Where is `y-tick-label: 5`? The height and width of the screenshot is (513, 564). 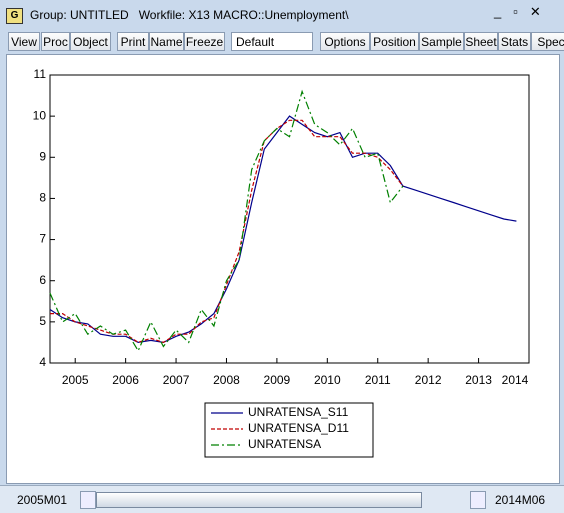
y-tick-label: 5 is located at coordinates (42, 321).